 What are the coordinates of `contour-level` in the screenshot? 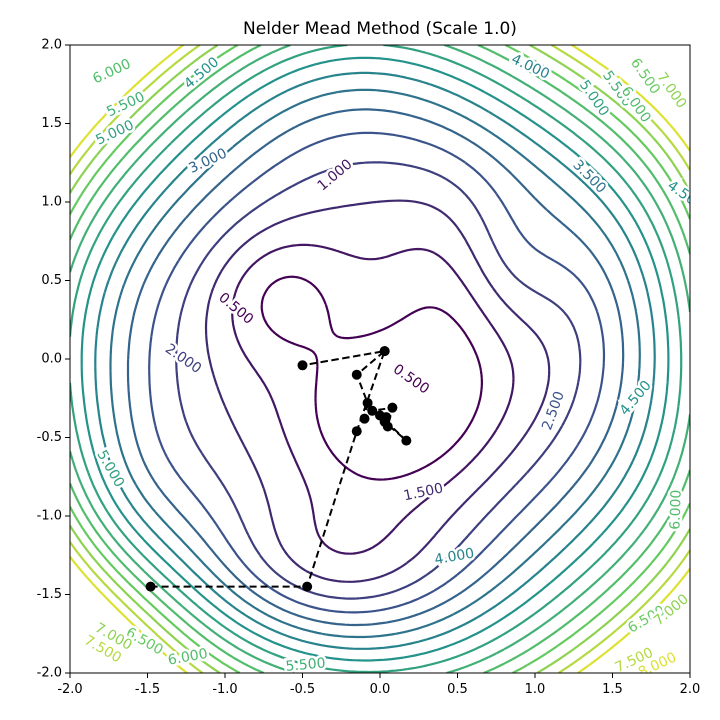 It's located at (371, 378).